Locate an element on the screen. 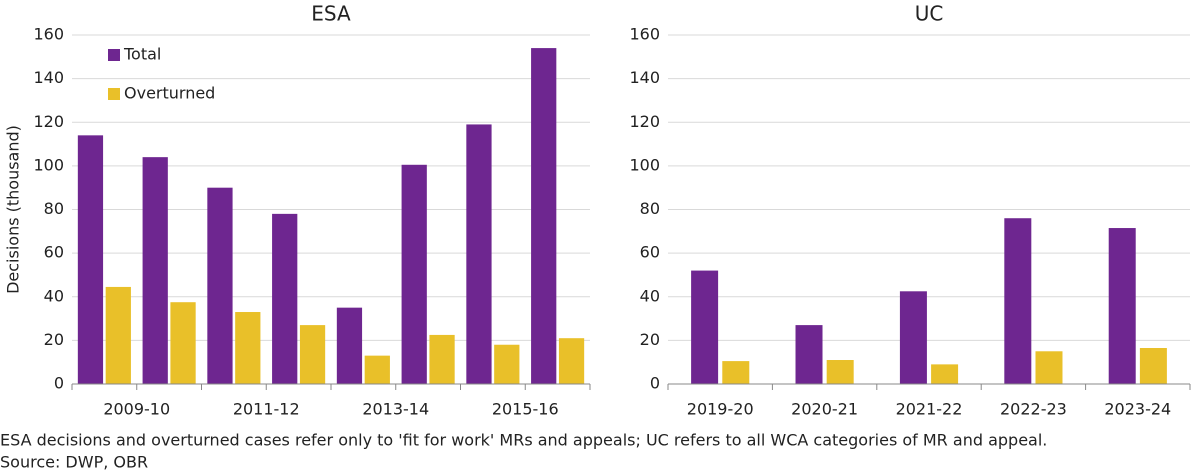 Image resolution: width=1200 pixels, height=476 pixels. x-tick-label: 2020-21 is located at coordinates (824, 409).